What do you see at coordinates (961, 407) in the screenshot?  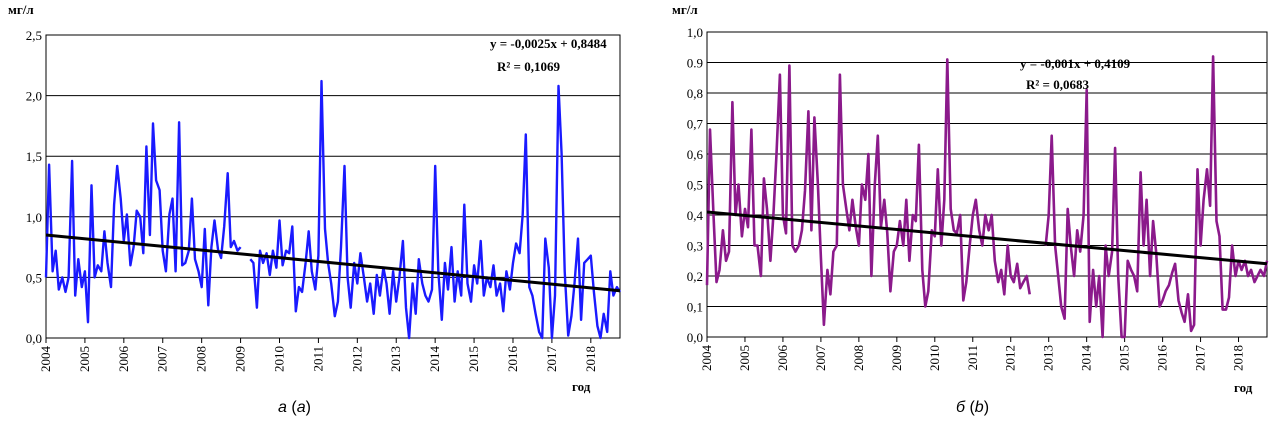 I see `caption-letter: б` at bounding box center [961, 407].